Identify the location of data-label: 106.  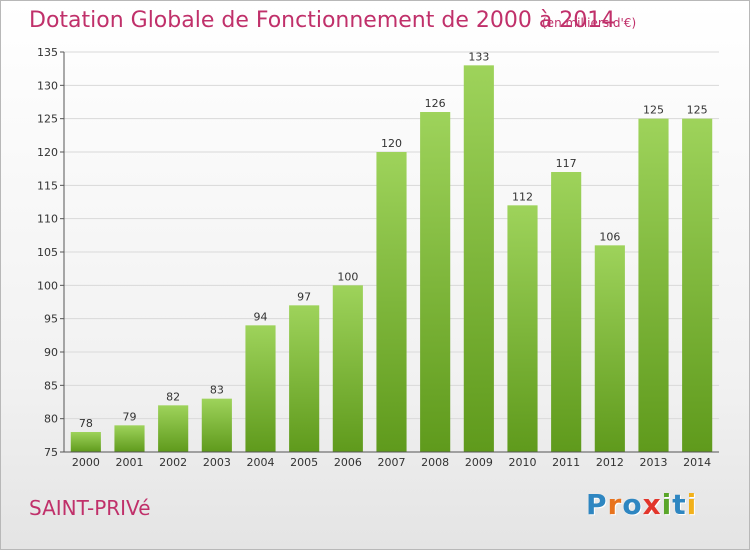
(609, 236).